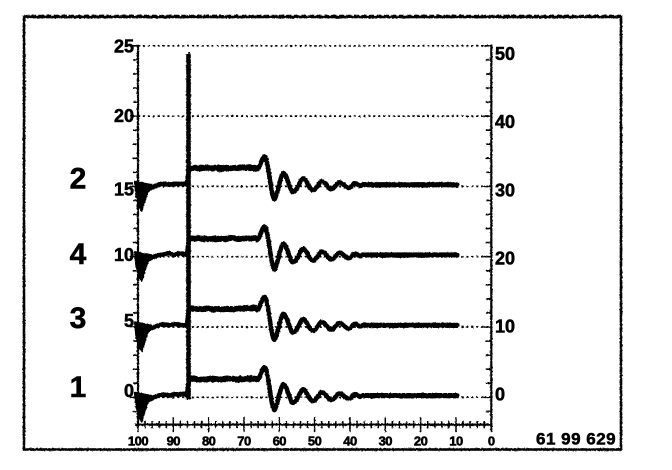 The height and width of the screenshot is (470, 672). Describe the element at coordinates (124, 190) in the screenshot. I see `svg-text: 15` at that location.